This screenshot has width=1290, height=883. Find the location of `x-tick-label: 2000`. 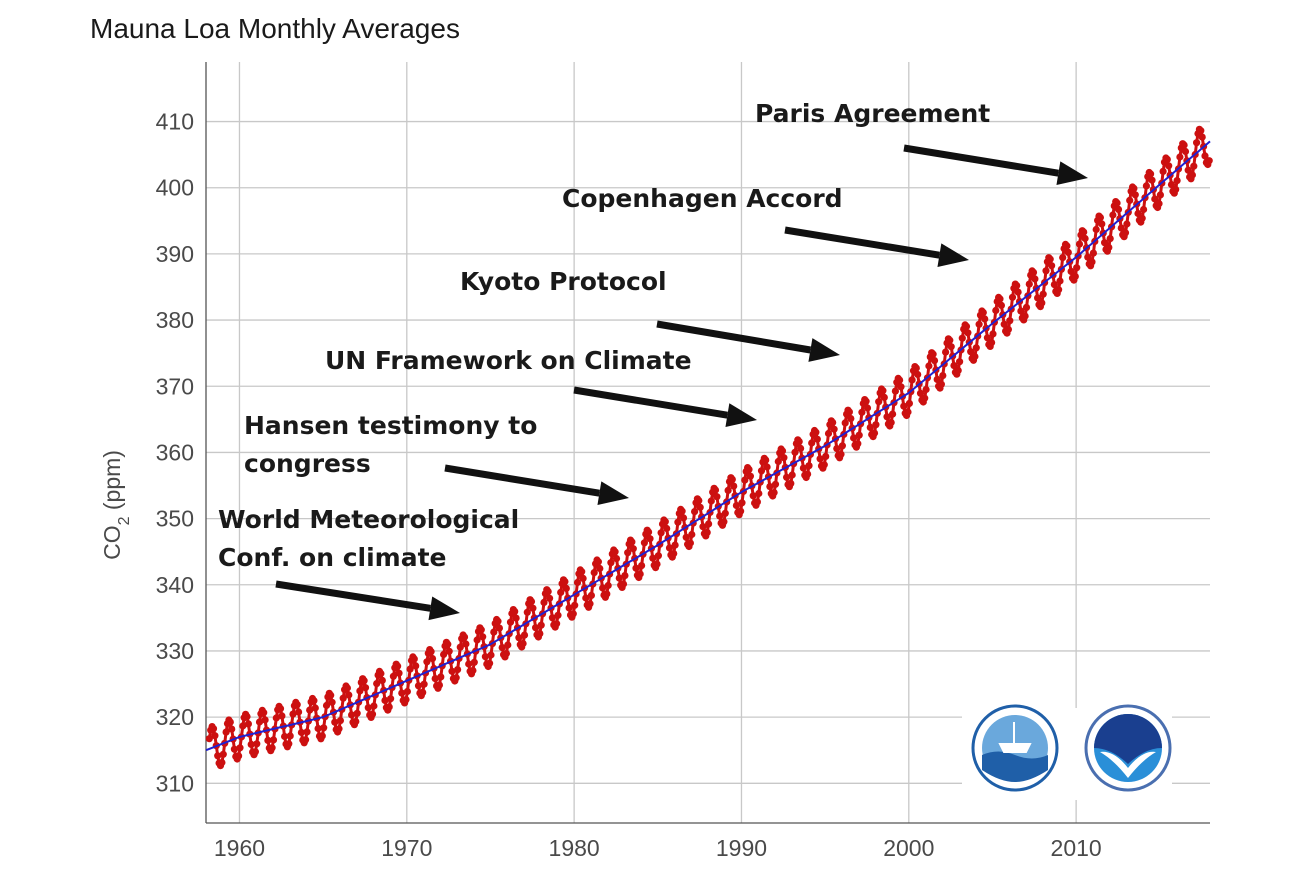

x-tick-label: 2000 is located at coordinates (908, 848).